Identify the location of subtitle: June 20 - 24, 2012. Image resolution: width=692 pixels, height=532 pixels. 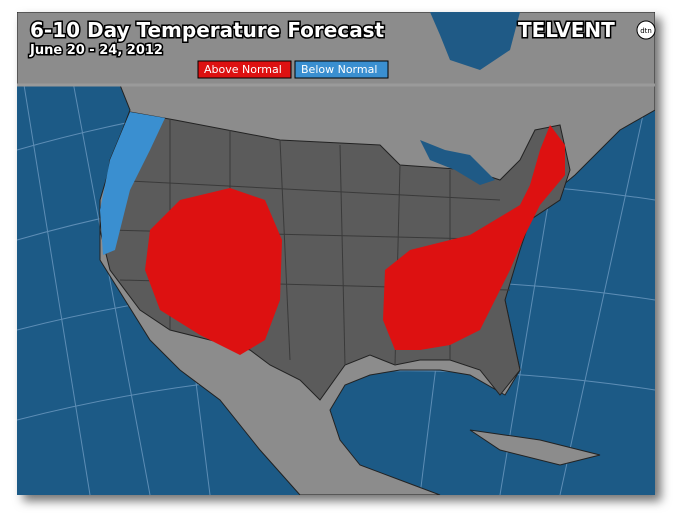
(96, 50).